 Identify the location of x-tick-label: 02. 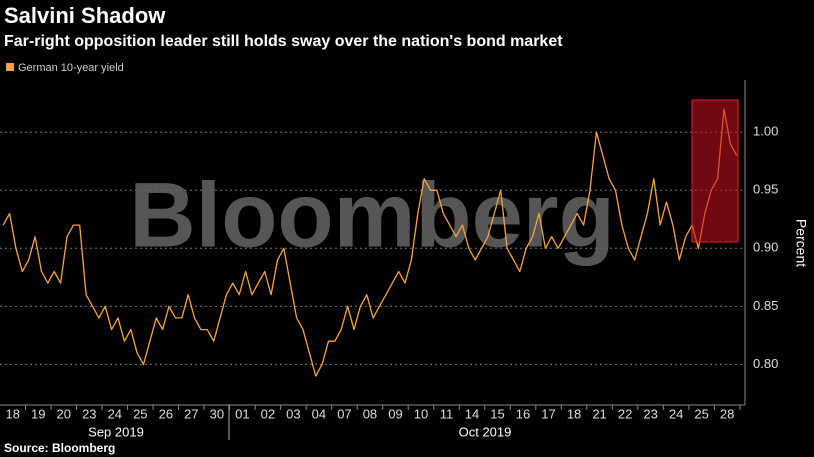
(268, 413).